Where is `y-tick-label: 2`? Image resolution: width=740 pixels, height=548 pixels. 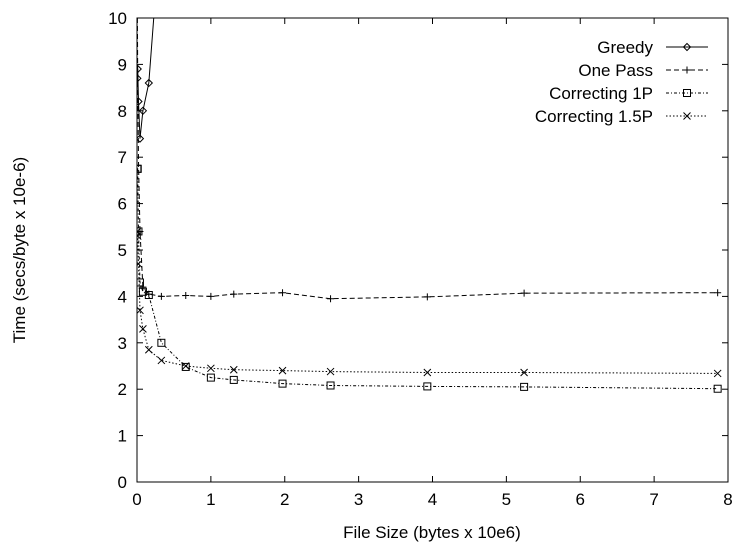 y-tick-label: 2 is located at coordinates (122, 389).